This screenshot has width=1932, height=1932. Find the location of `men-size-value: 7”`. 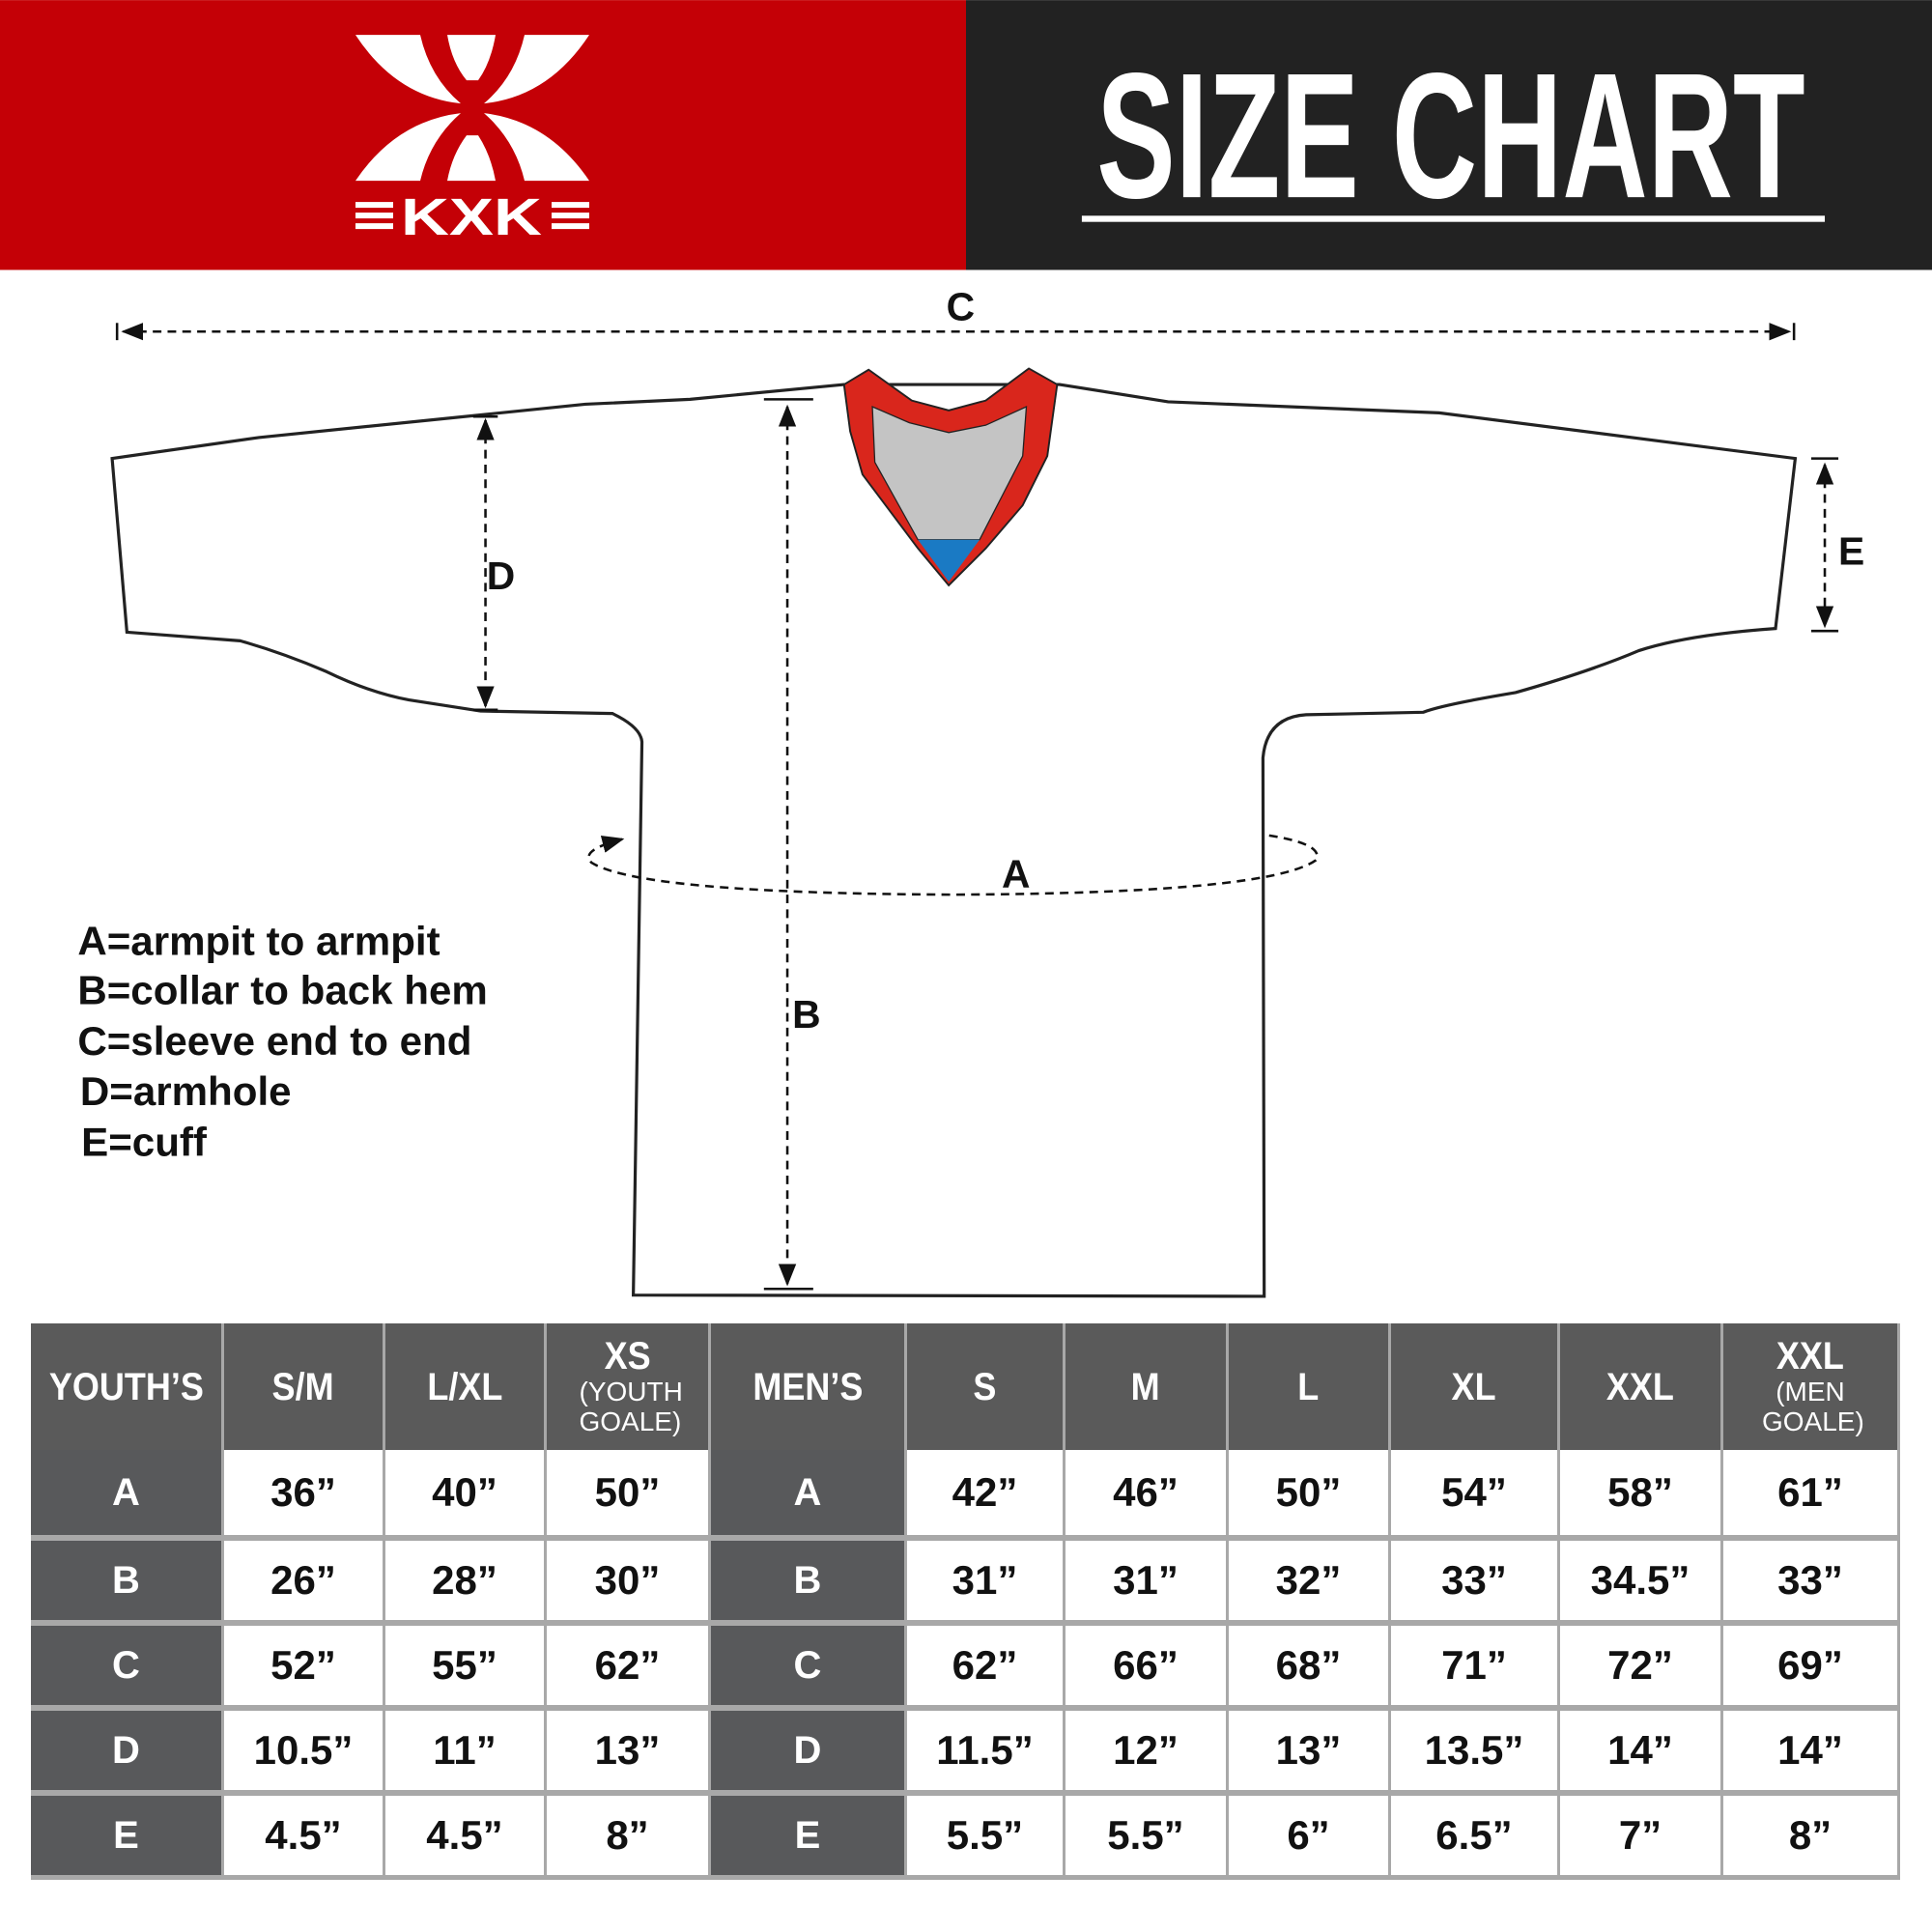

men-size-value: 7” is located at coordinates (1641, 1832).